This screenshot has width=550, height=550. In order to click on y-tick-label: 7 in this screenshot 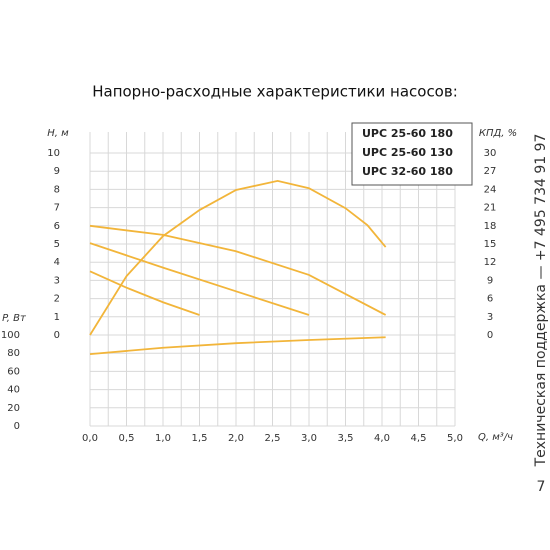, I will do `click(57, 208)`.